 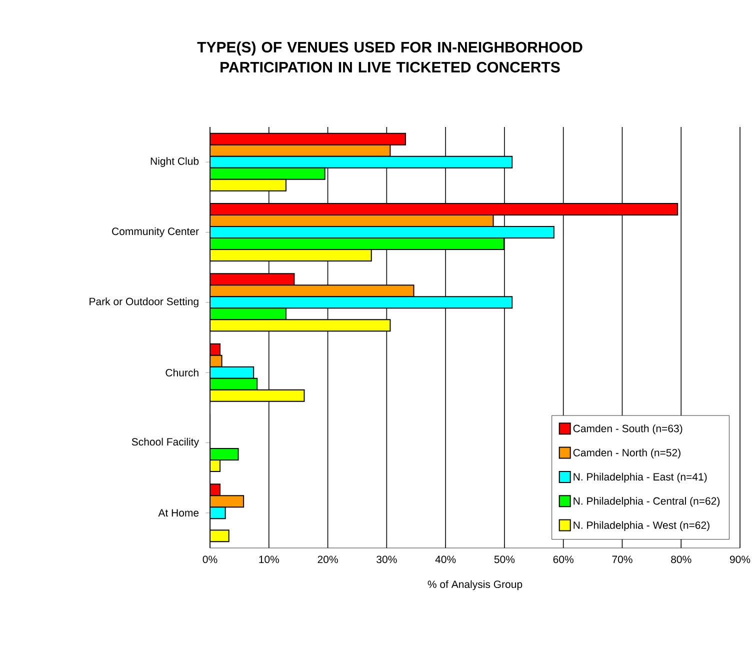 I want to click on y-tick-label: At Home, so click(x=178, y=513).